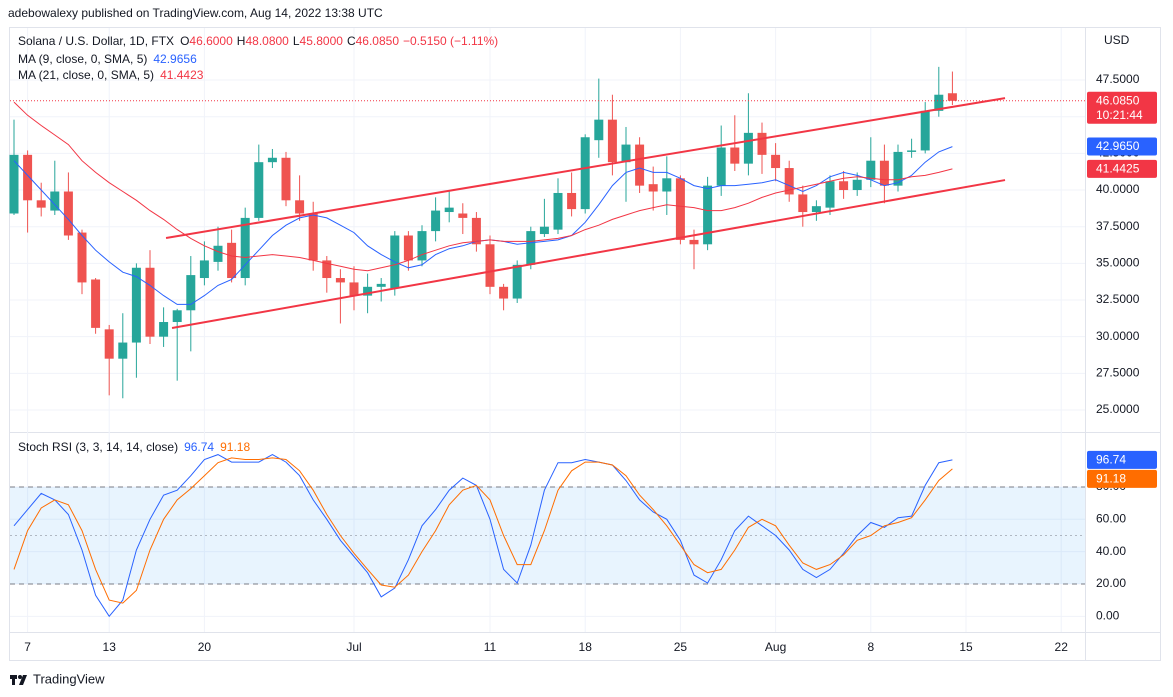 The width and height of the screenshot is (1173, 697). Describe the element at coordinates (1118, 226) in the screenshot. I see `y-tick-label: 37.5000` at that location.